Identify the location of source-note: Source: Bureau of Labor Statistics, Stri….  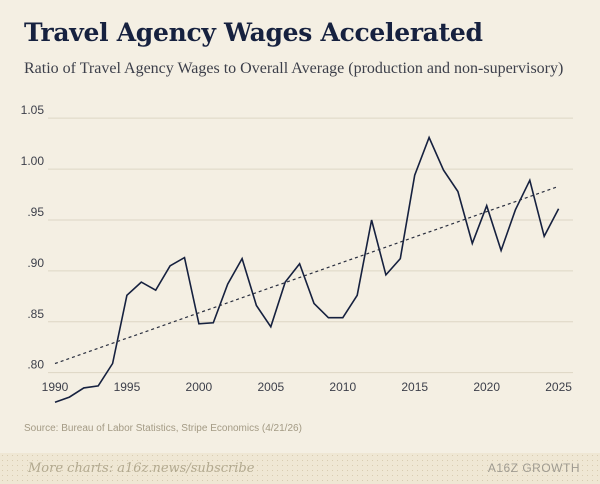
(163, 428).